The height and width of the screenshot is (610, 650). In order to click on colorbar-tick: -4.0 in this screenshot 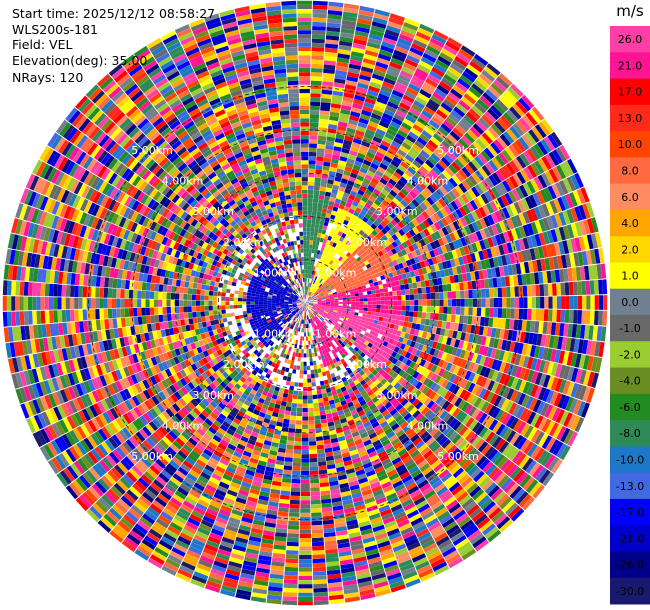, I will do `click(629, 381)`.